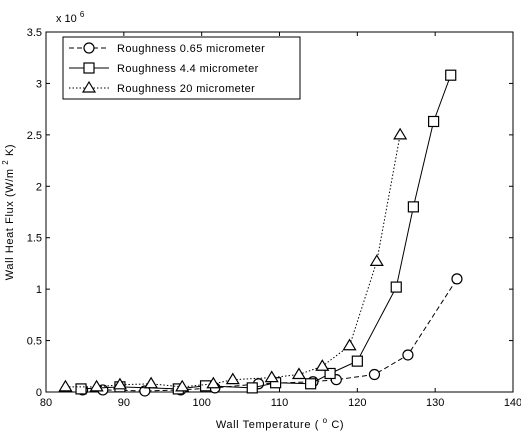 Image resolution: width=521 pixels, height=433 pixels. I want to click on y-tick-label-2: 1, so click(39, 290).